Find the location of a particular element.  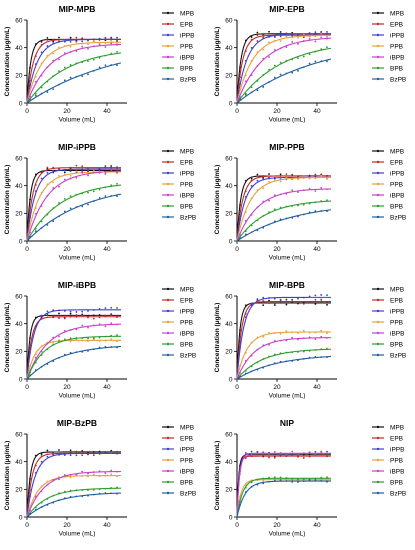

legend-marker-bpb is located at coordinates (168, 344).